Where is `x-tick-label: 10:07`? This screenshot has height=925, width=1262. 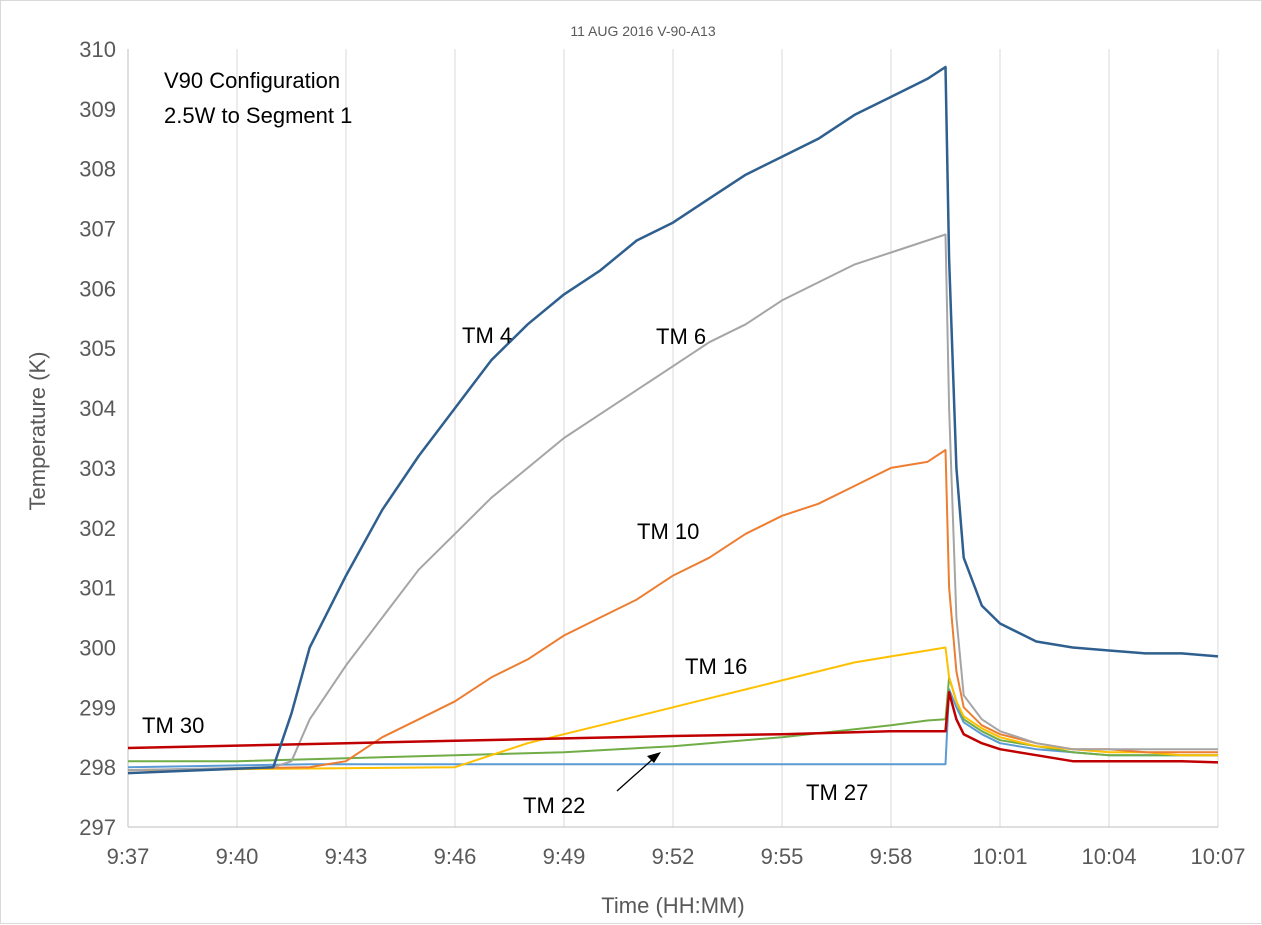 x-tick-label: 10:07 is located at coordinates (1217, 856).